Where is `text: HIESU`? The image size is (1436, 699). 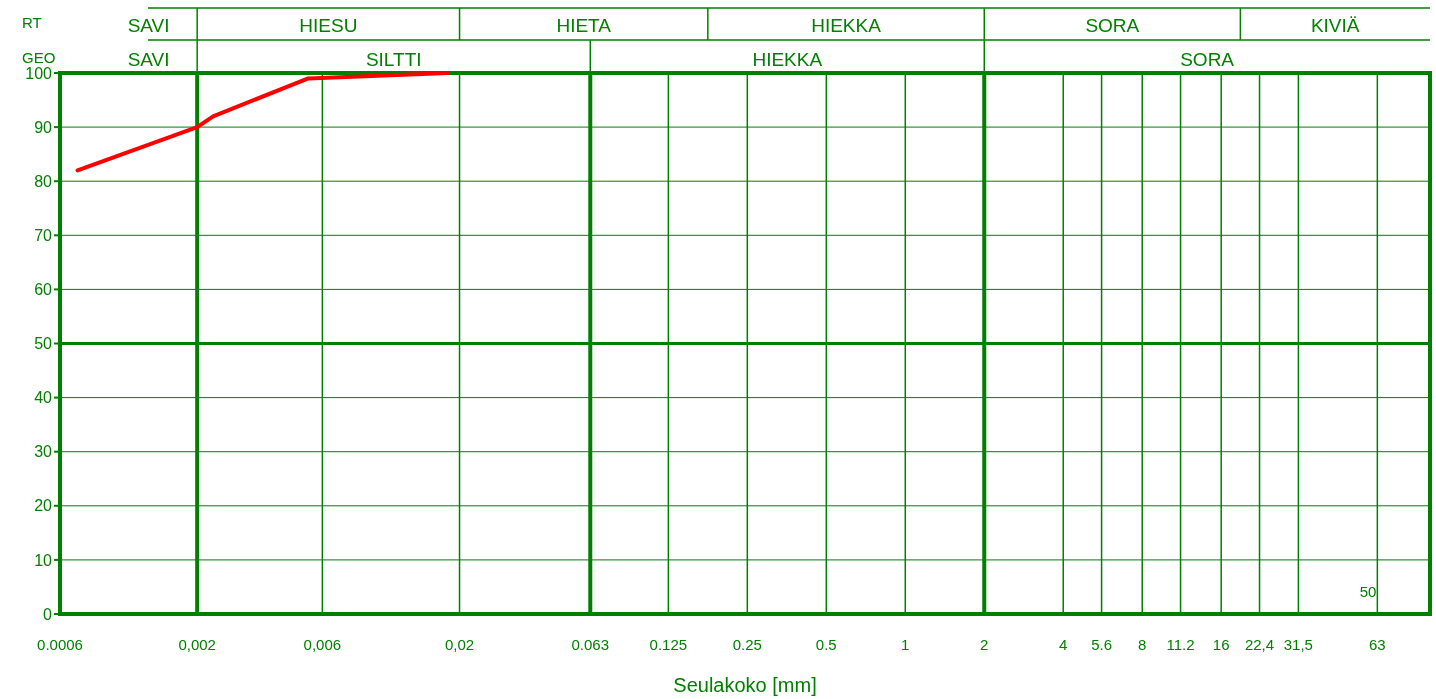
text: HIESU is located at coordinates (328, 25).